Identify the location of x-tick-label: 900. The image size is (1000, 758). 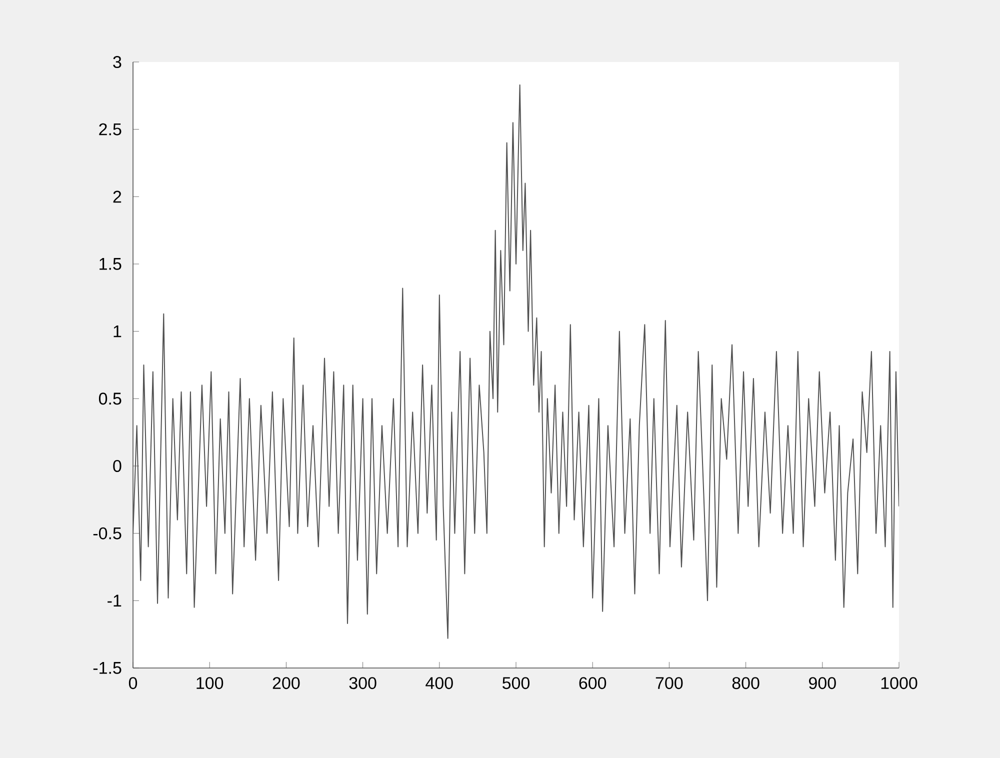
(822, 683).